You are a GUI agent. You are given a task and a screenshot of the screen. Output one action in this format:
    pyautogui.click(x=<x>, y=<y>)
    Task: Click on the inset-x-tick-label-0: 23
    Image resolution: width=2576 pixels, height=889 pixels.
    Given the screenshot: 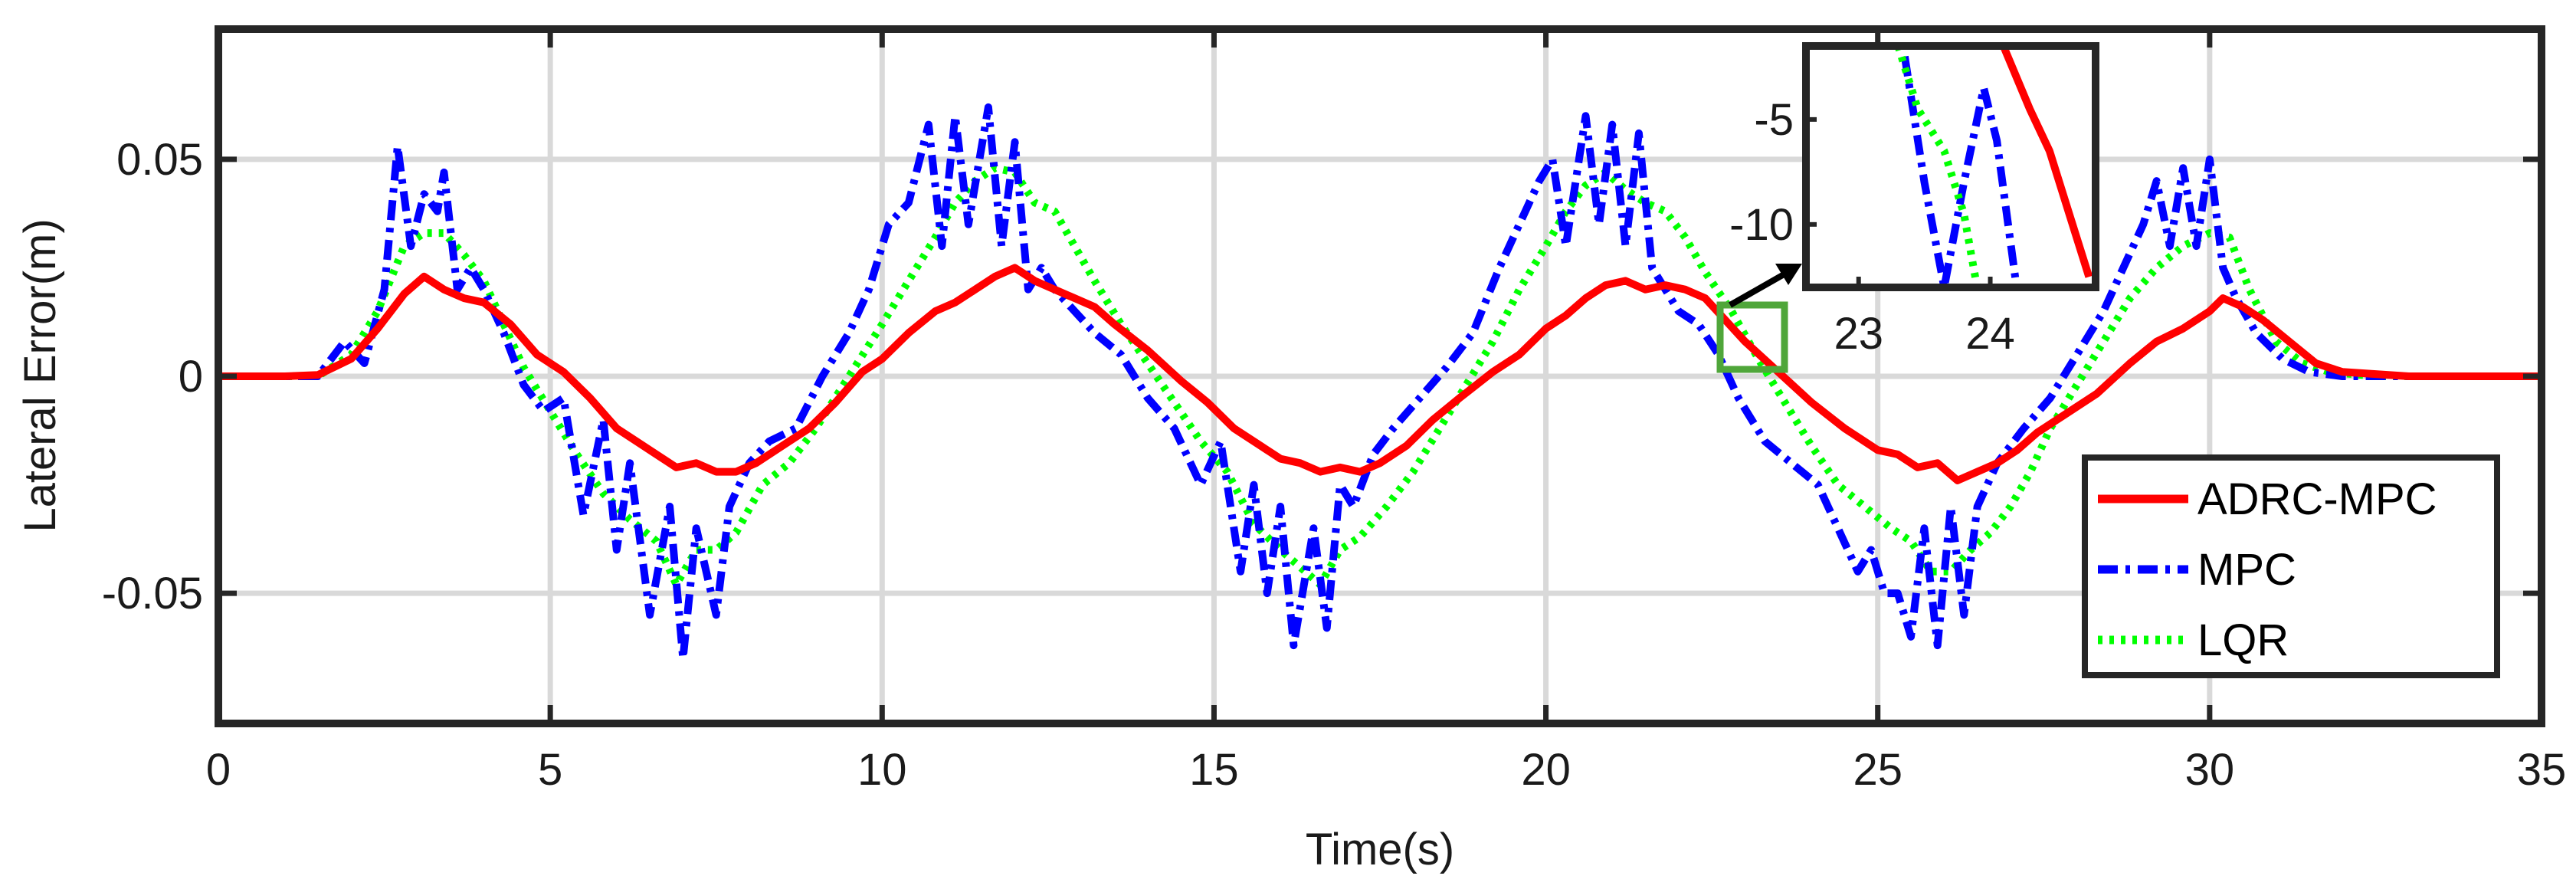 What is the action you would take?
    pyautogui.click(x=1859, y=334)
    